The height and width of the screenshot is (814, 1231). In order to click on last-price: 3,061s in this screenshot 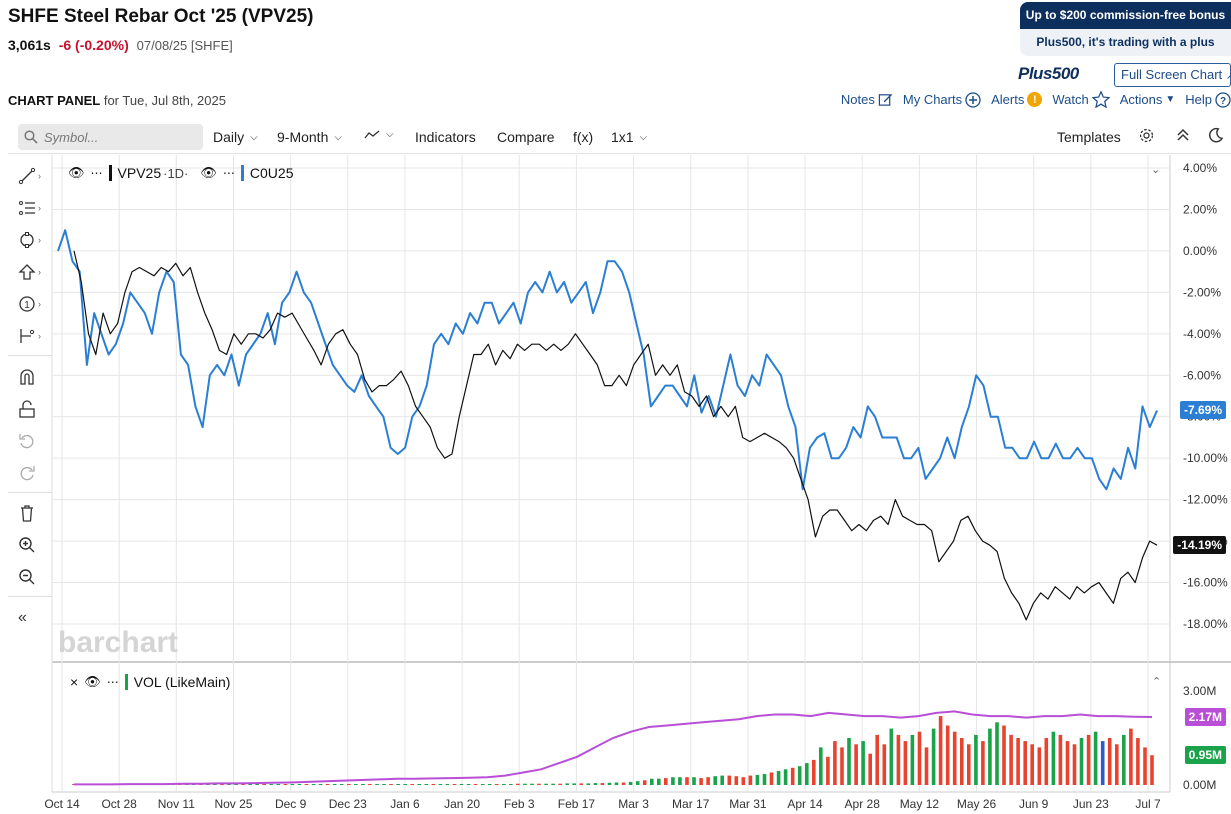, I will do `click(29, 45)`.